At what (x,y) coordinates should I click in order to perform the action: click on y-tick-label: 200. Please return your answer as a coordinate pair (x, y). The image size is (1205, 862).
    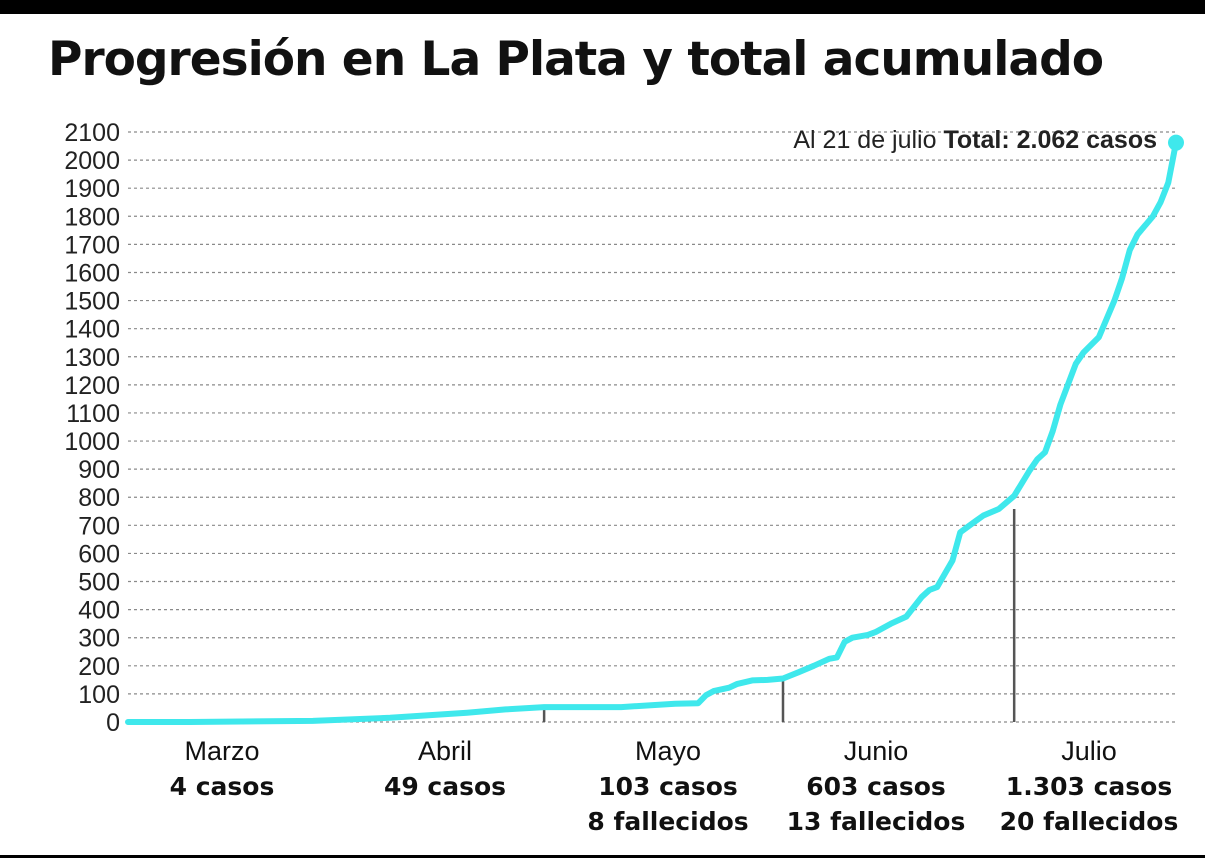
    Looking at the image, I should click on (99, 667).